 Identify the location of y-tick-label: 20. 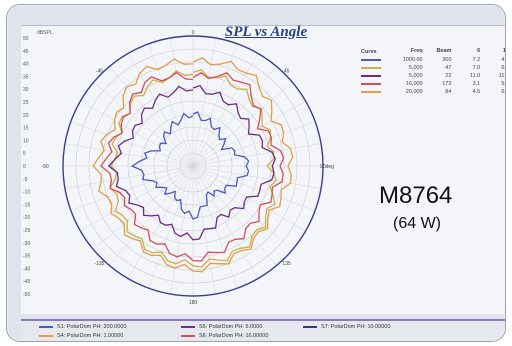
(26, 116).